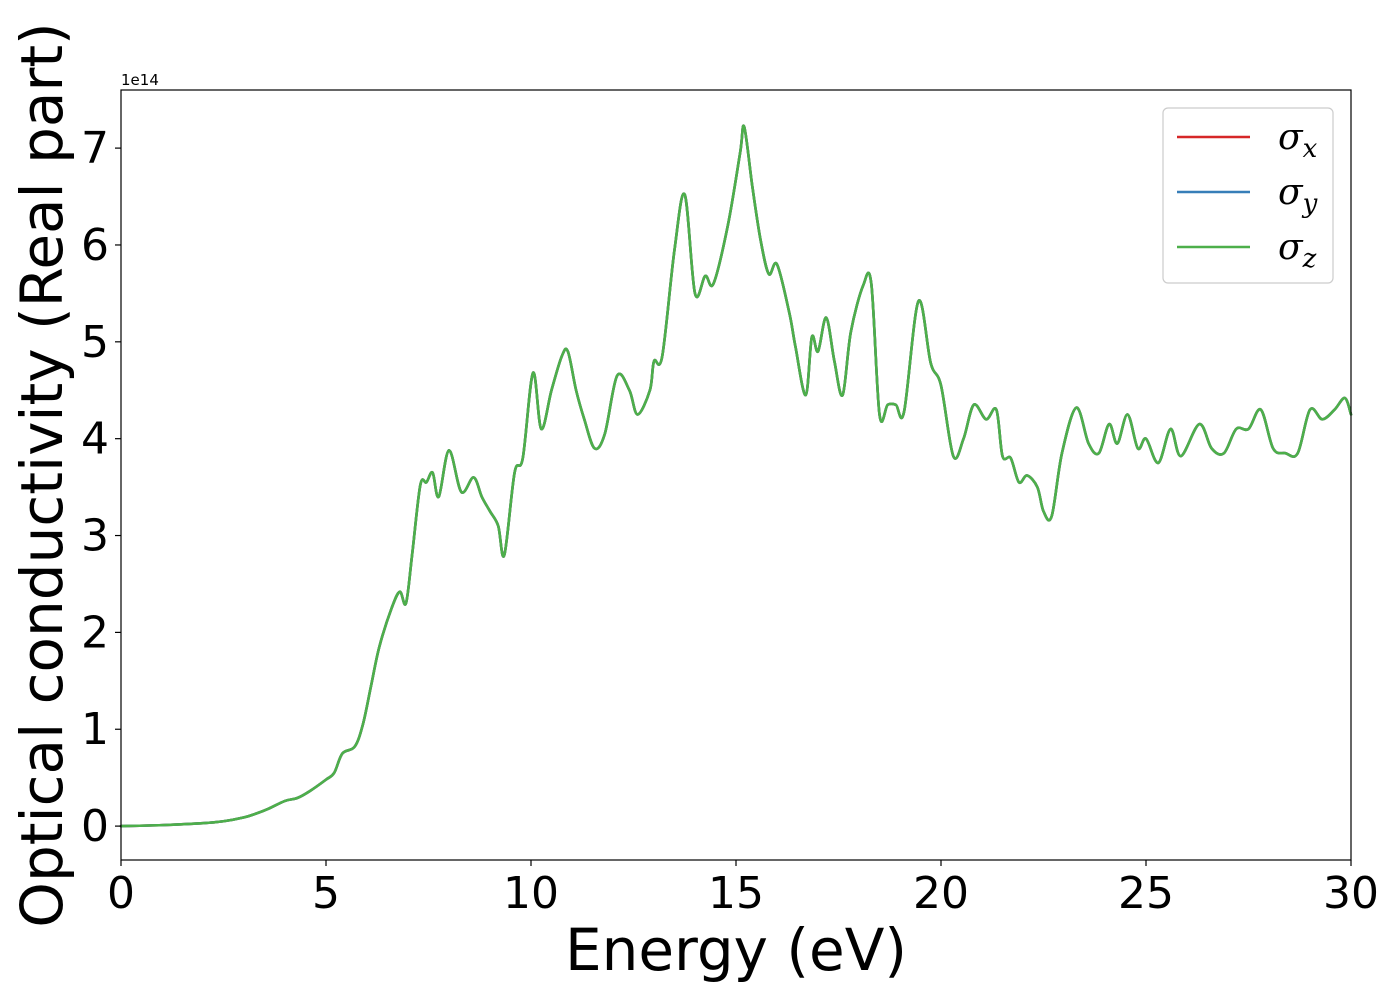 This screenshot has width=1400, height=1000. I want to click on y-tick-label: 4, so click(95, 439).